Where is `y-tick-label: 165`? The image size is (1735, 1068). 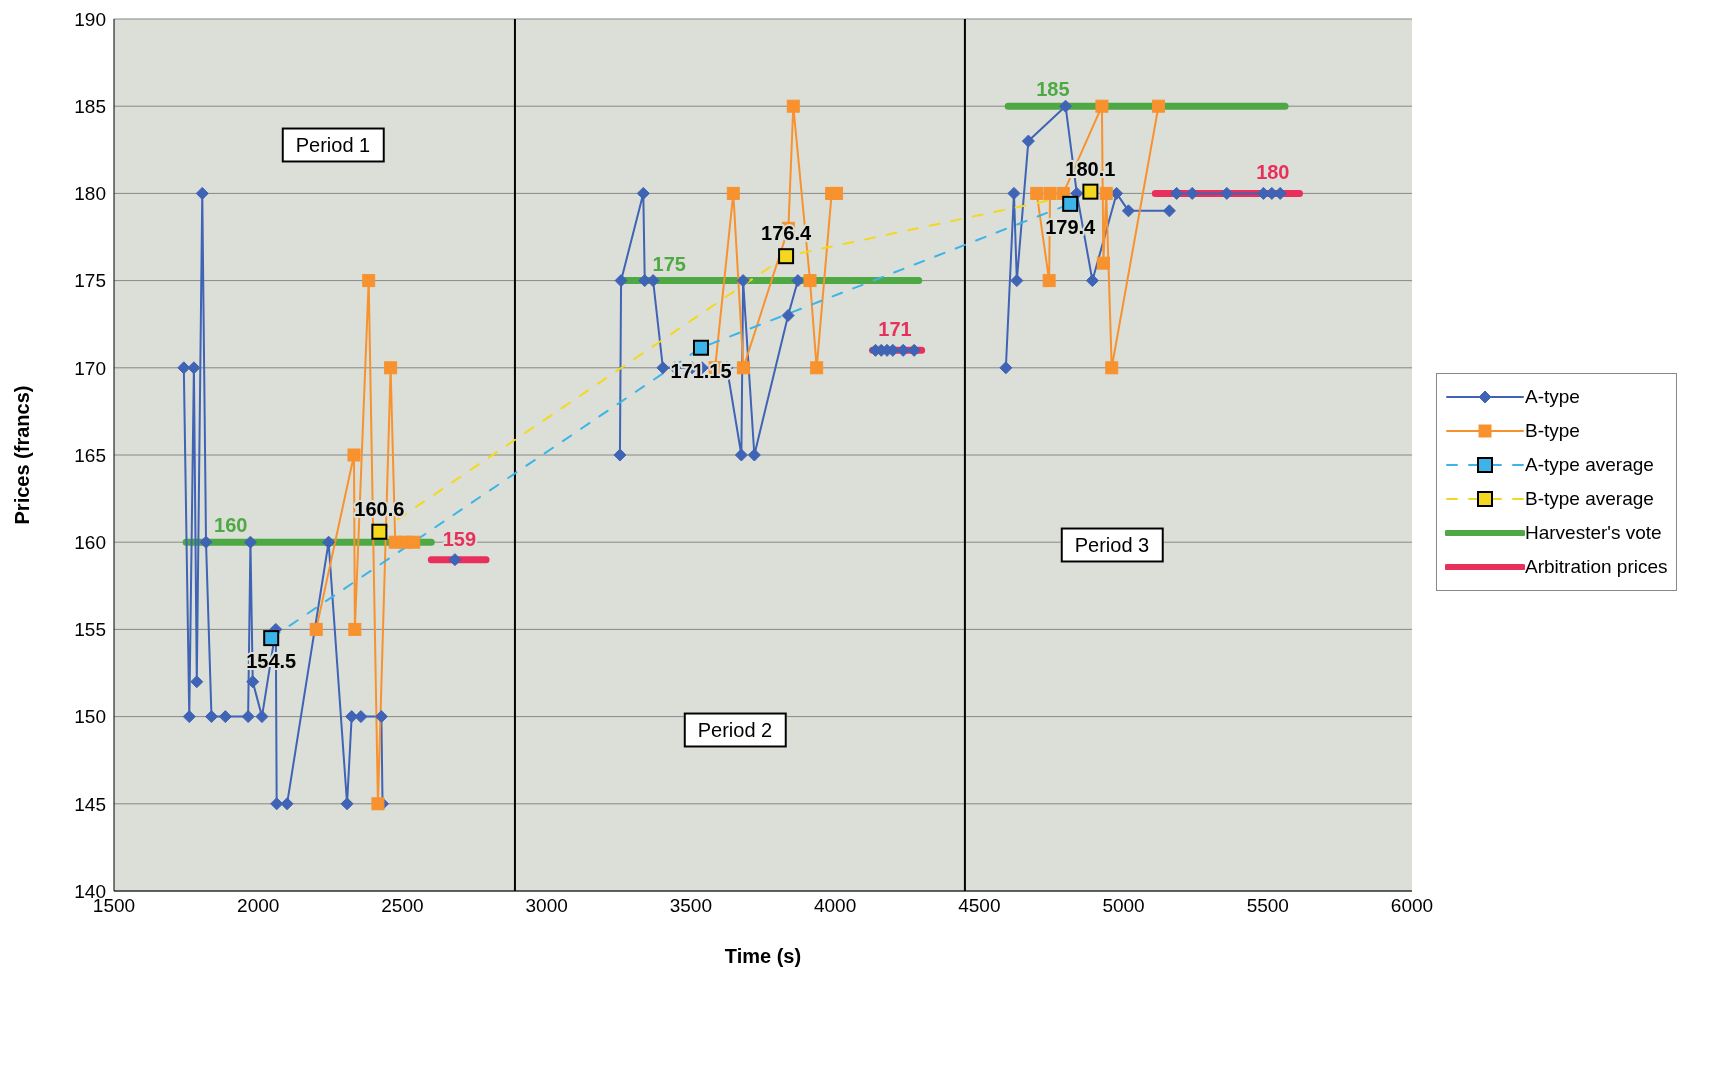
y-tick-label: 165 is located at coordinates (90, 455).